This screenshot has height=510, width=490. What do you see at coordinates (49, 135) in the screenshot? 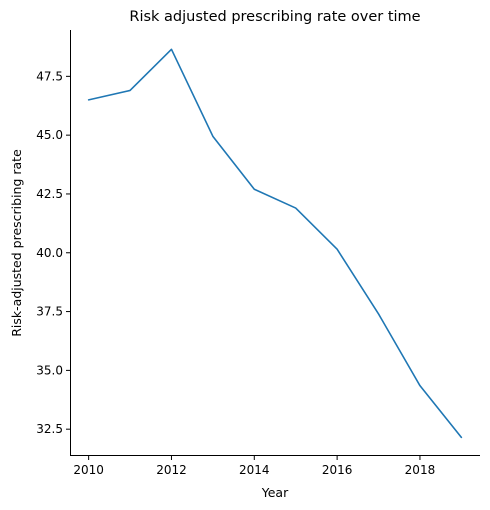
I see `y-tick-label: 45.0` at bounding box center [49, 135].